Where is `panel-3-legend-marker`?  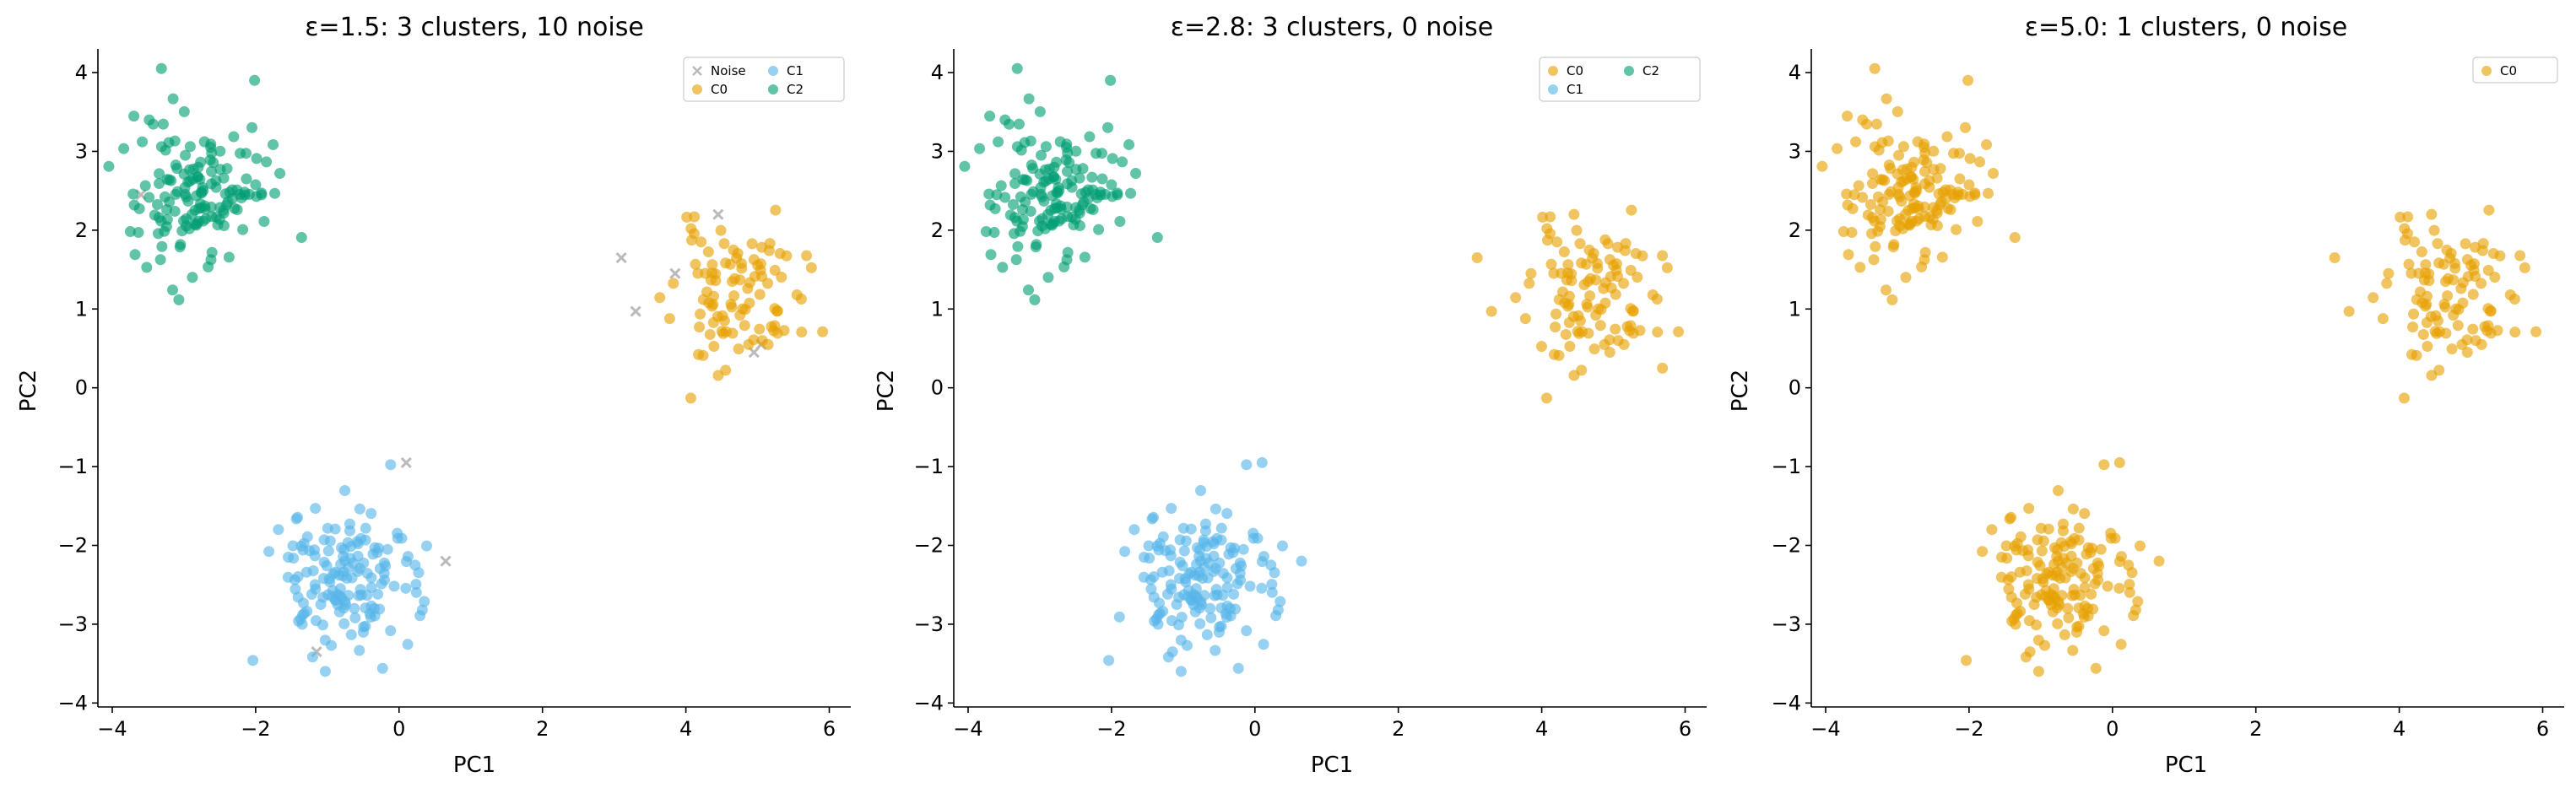 panel-3-legend-marker is located at coordinates (2486, 71).